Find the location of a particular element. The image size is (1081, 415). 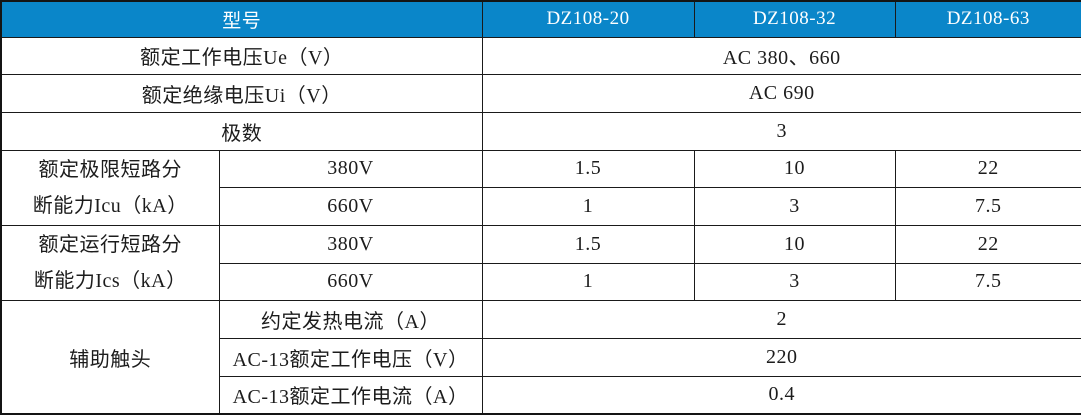

value-icu-380v-dz108-63: 22 is located at coordinates (987, 169).